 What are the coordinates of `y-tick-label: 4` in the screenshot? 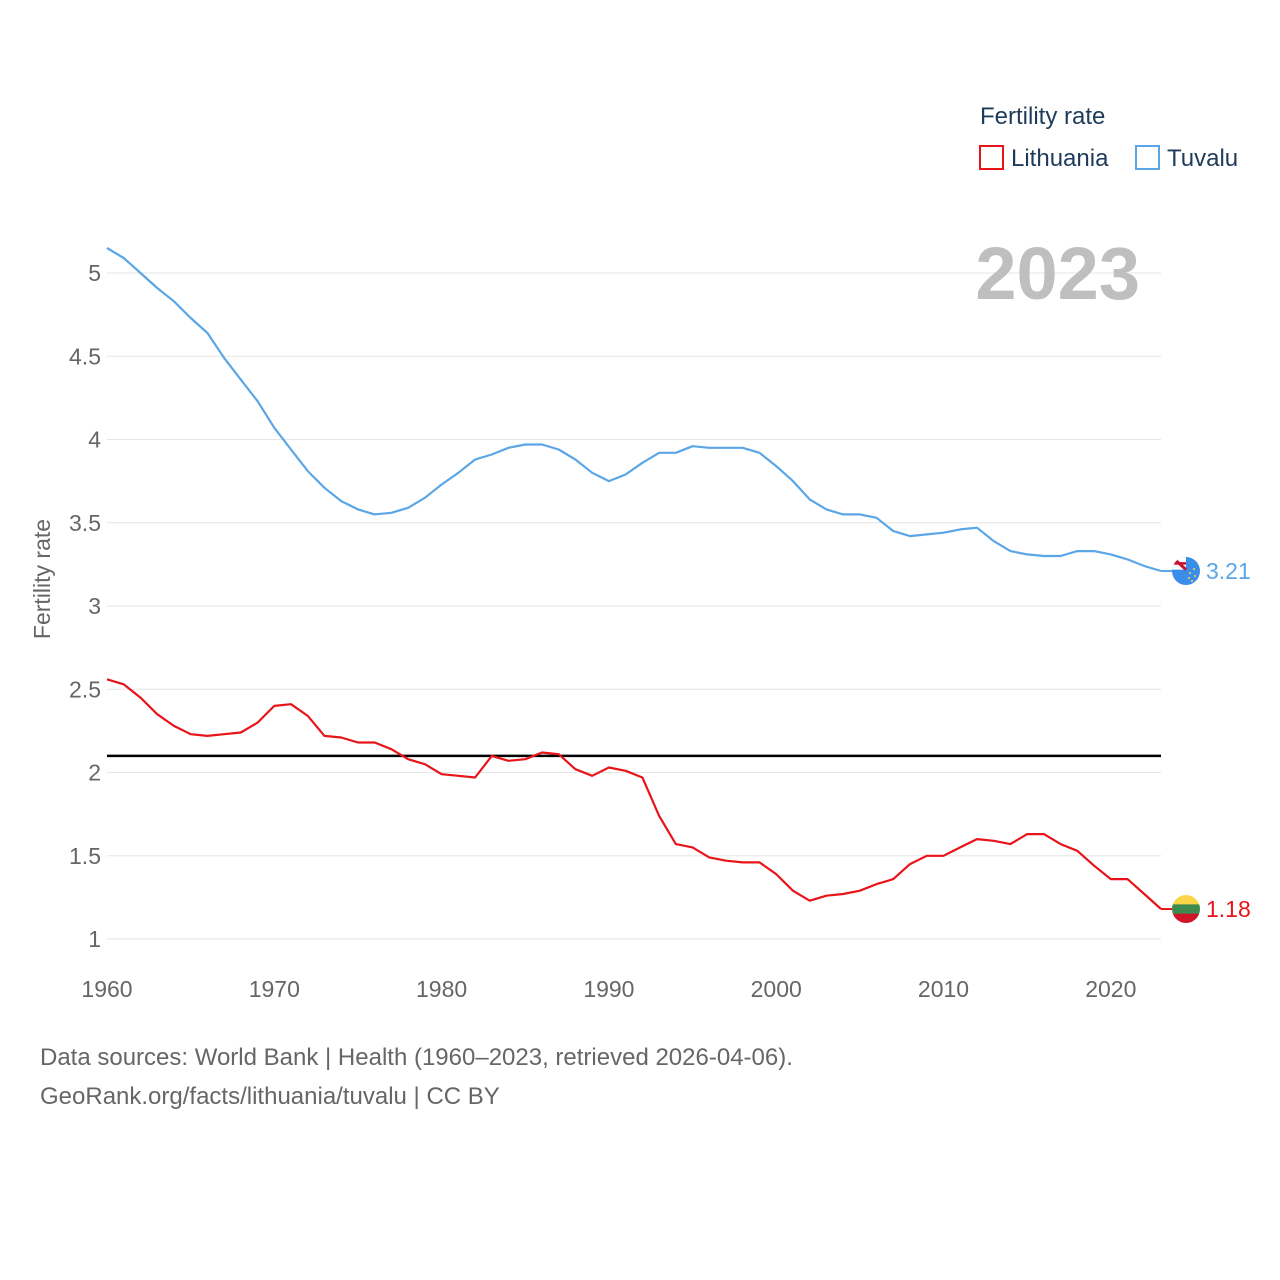 It's located at (94, 440).